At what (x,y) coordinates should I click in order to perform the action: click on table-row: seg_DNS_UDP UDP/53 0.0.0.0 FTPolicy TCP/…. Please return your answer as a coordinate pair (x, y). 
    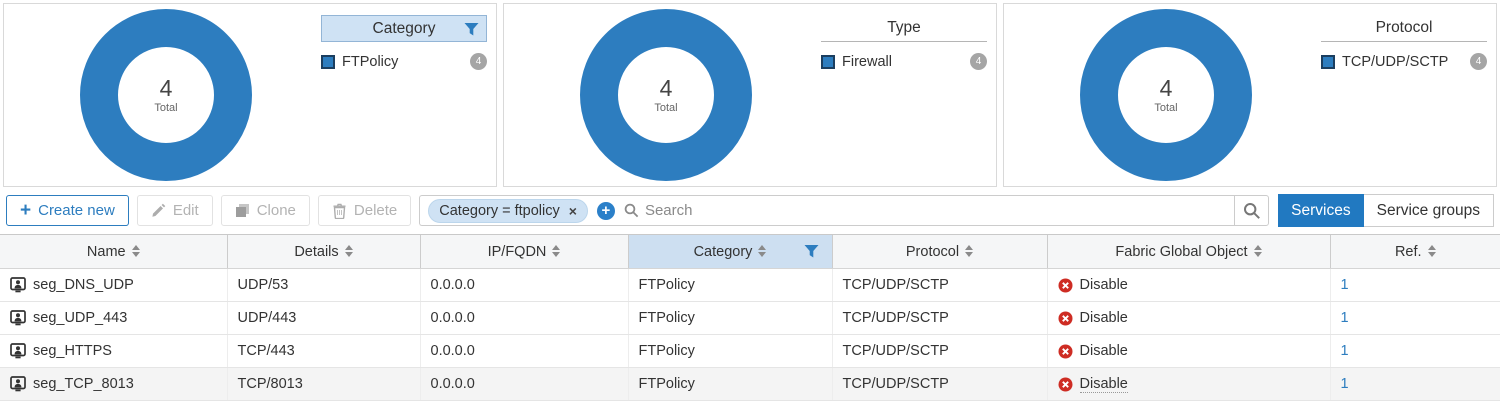
    Looking at the image, I should click on (750, 285).